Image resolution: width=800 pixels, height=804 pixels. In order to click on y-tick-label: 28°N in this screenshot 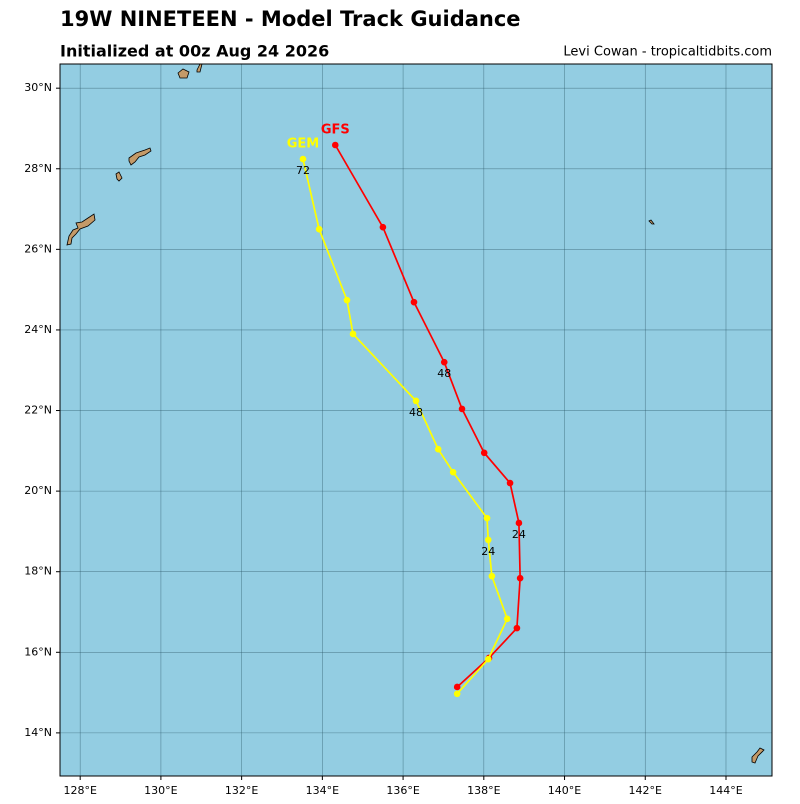, I will do `click(38, 168)`.